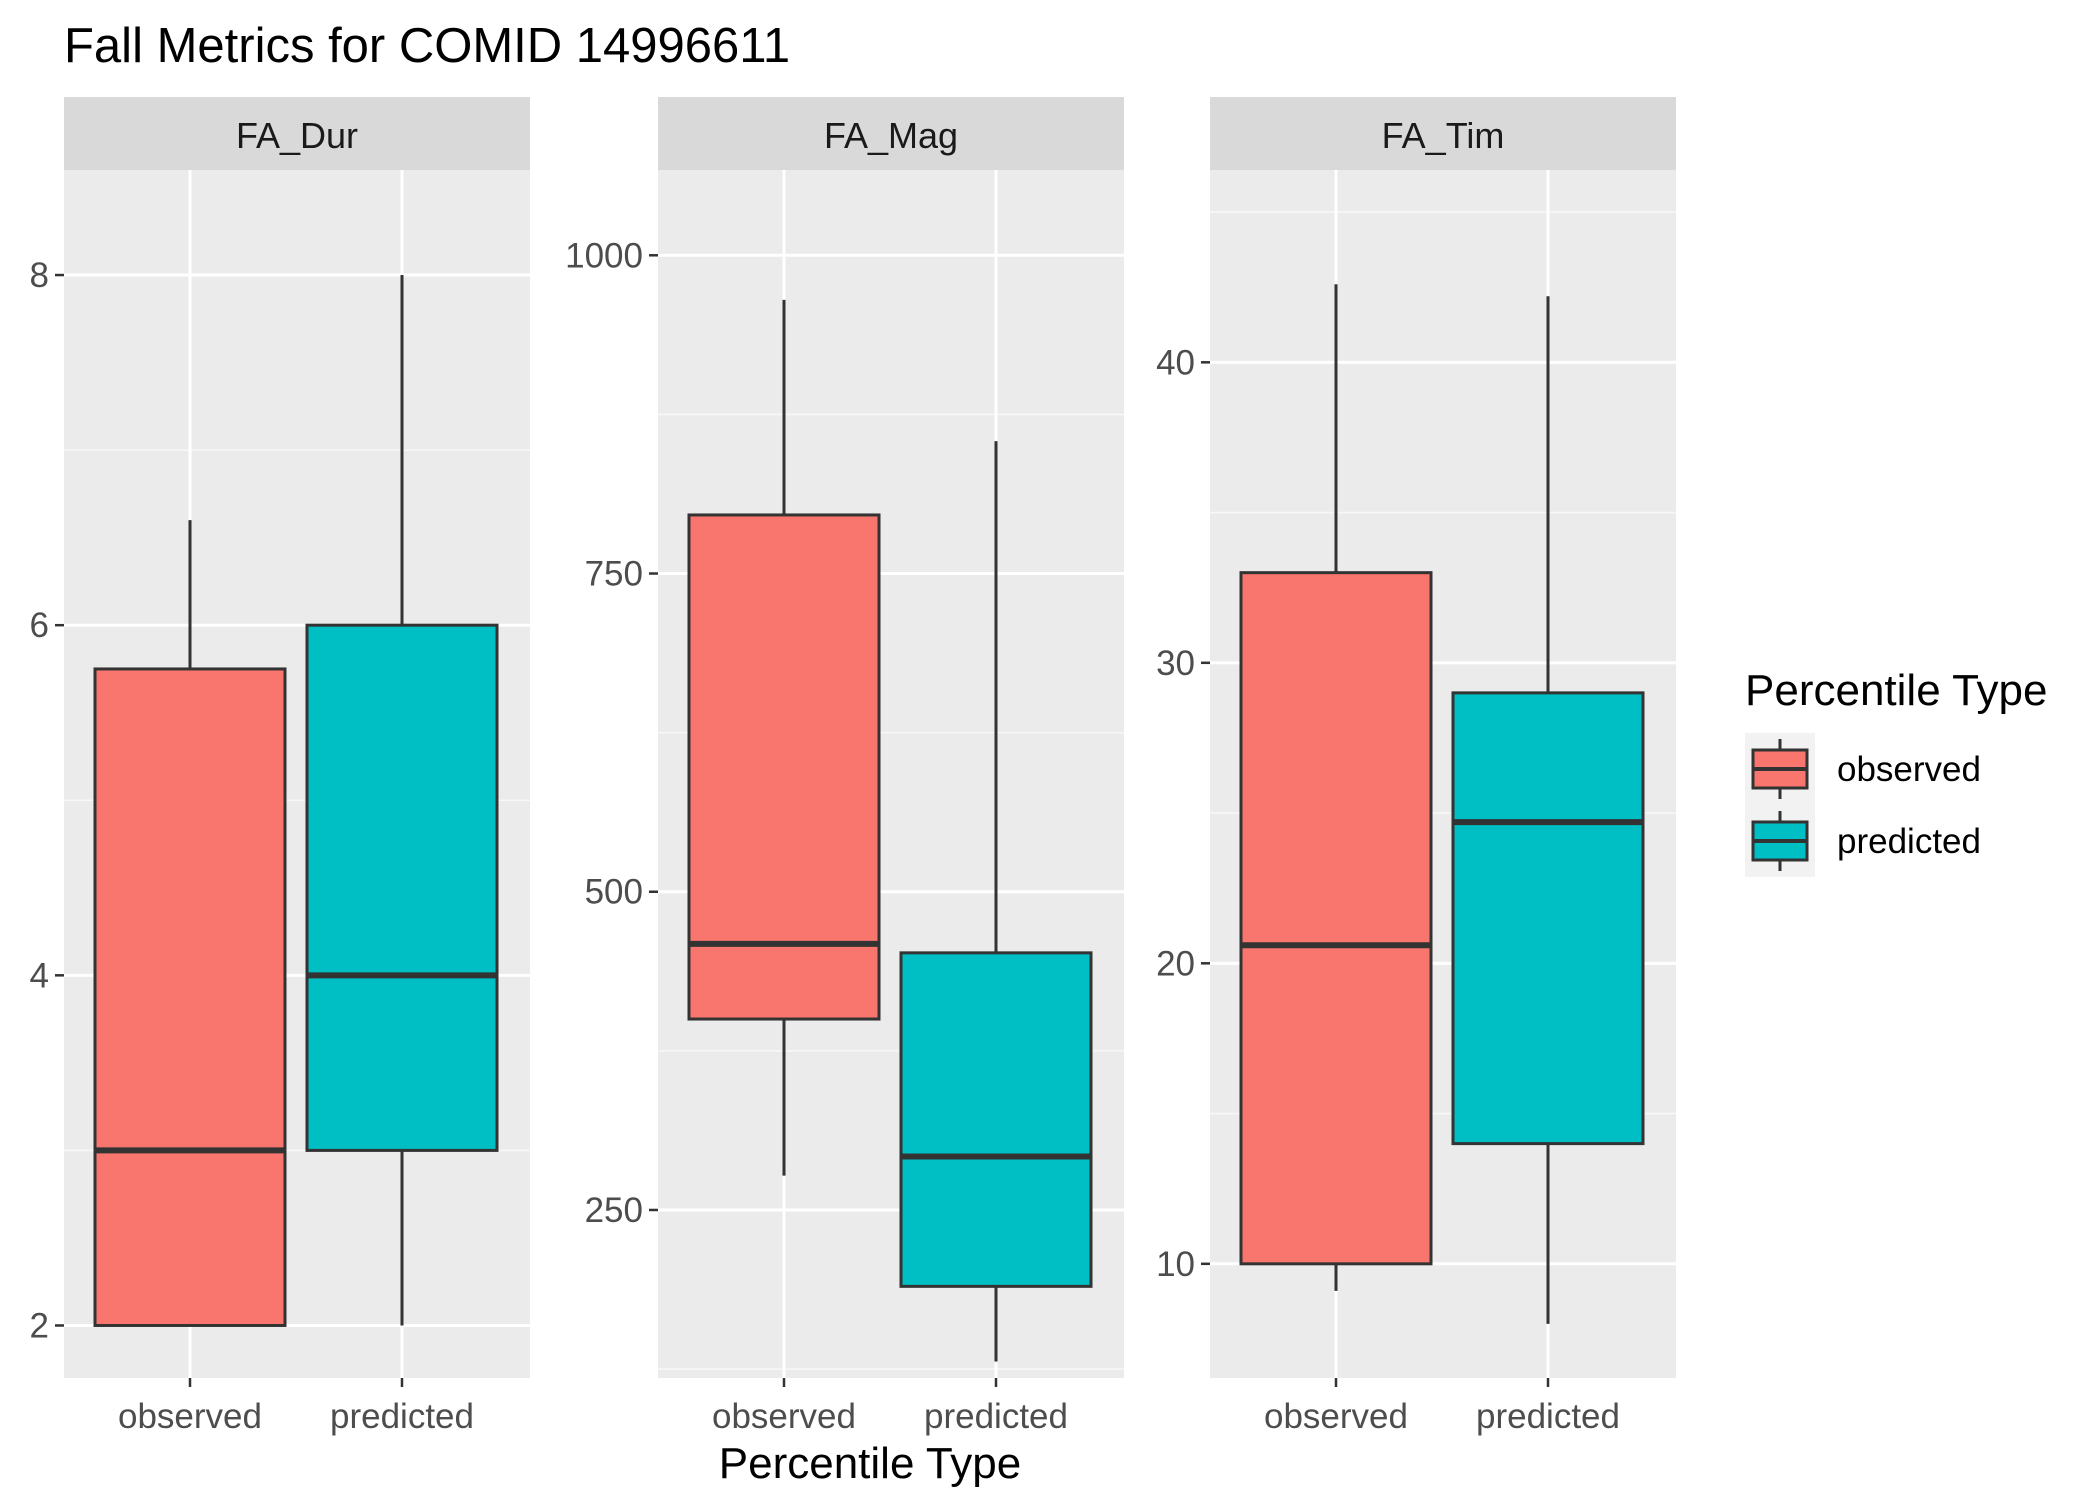  I want to click on y-tick-label: 40, so click(1175, 362).